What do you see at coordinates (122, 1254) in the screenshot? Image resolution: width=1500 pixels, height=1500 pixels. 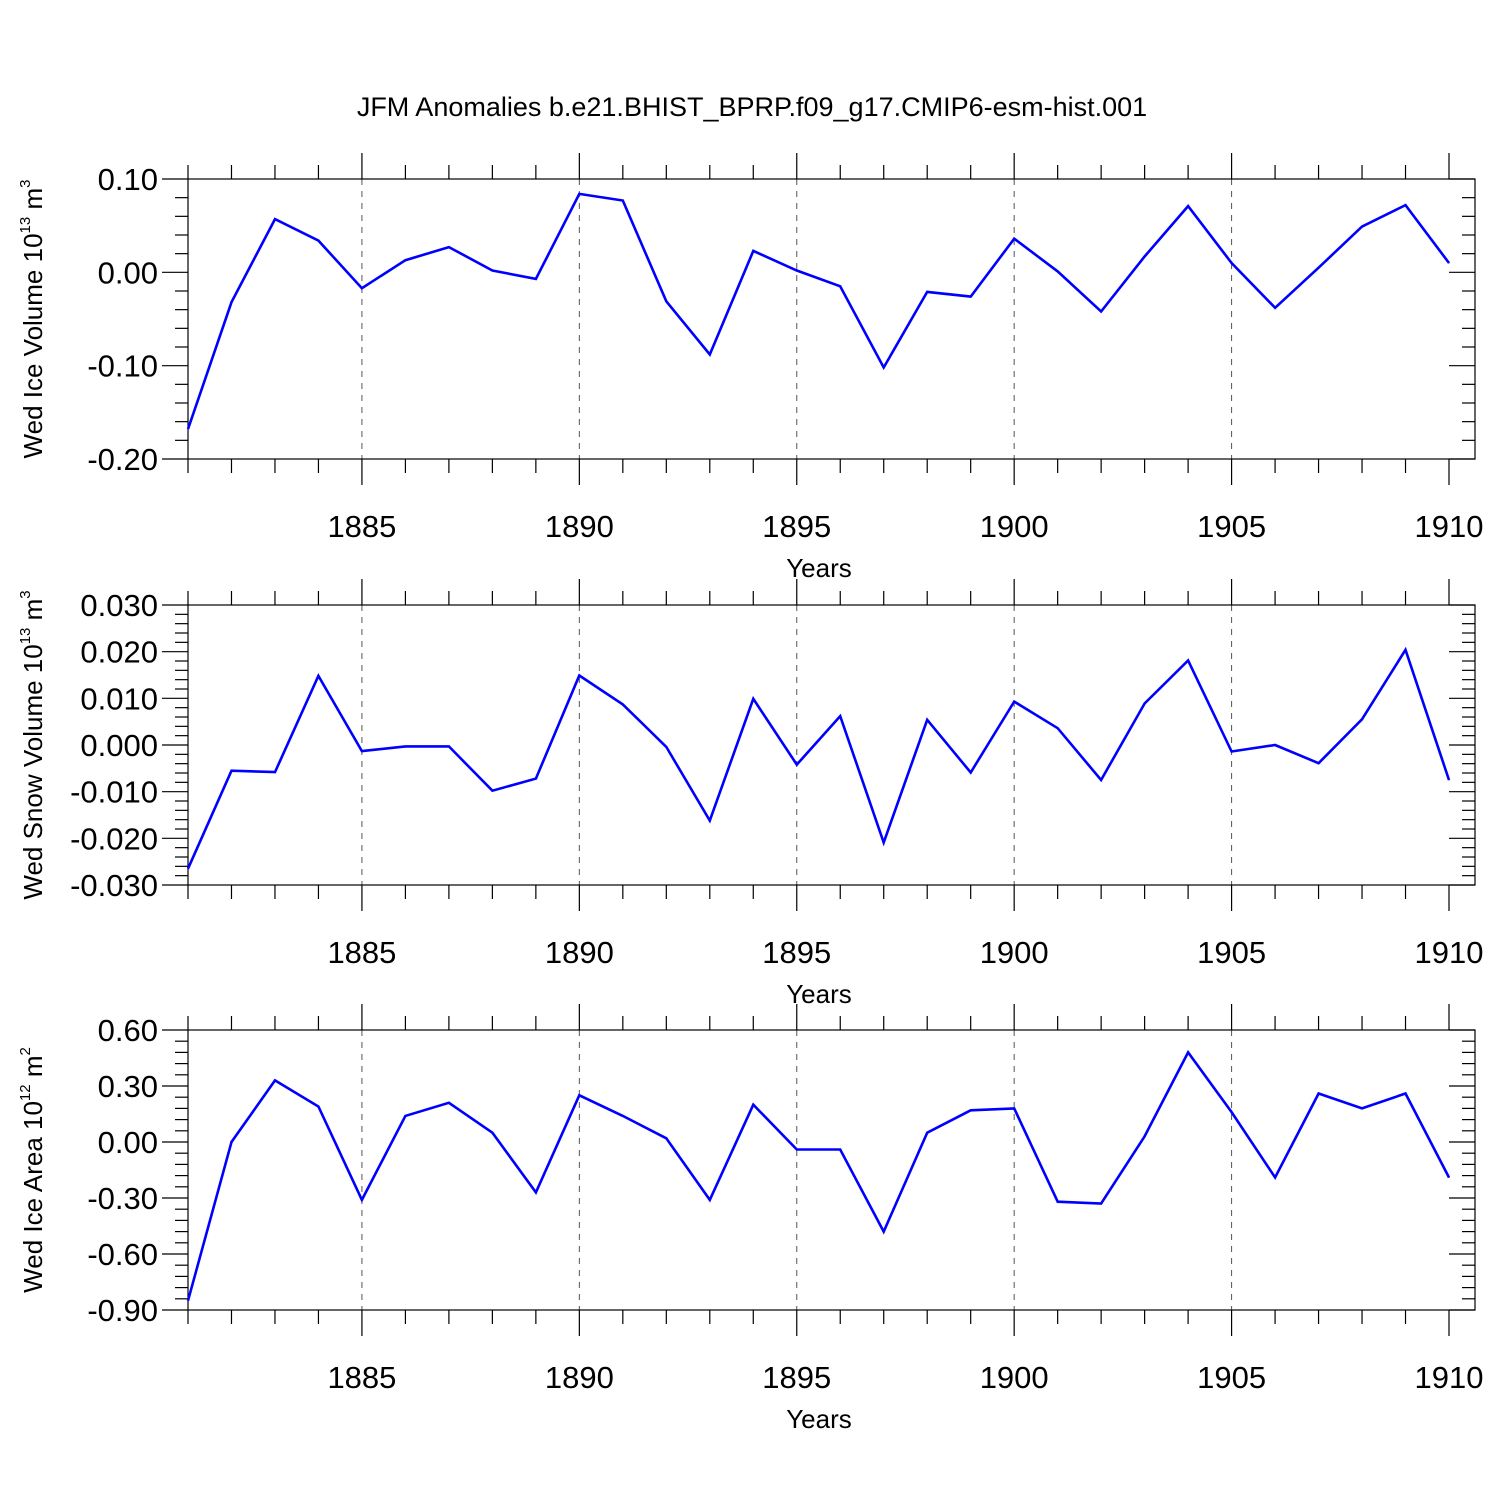 I see `y-tick-label: -0.60` at bounding box center [122, 1254].